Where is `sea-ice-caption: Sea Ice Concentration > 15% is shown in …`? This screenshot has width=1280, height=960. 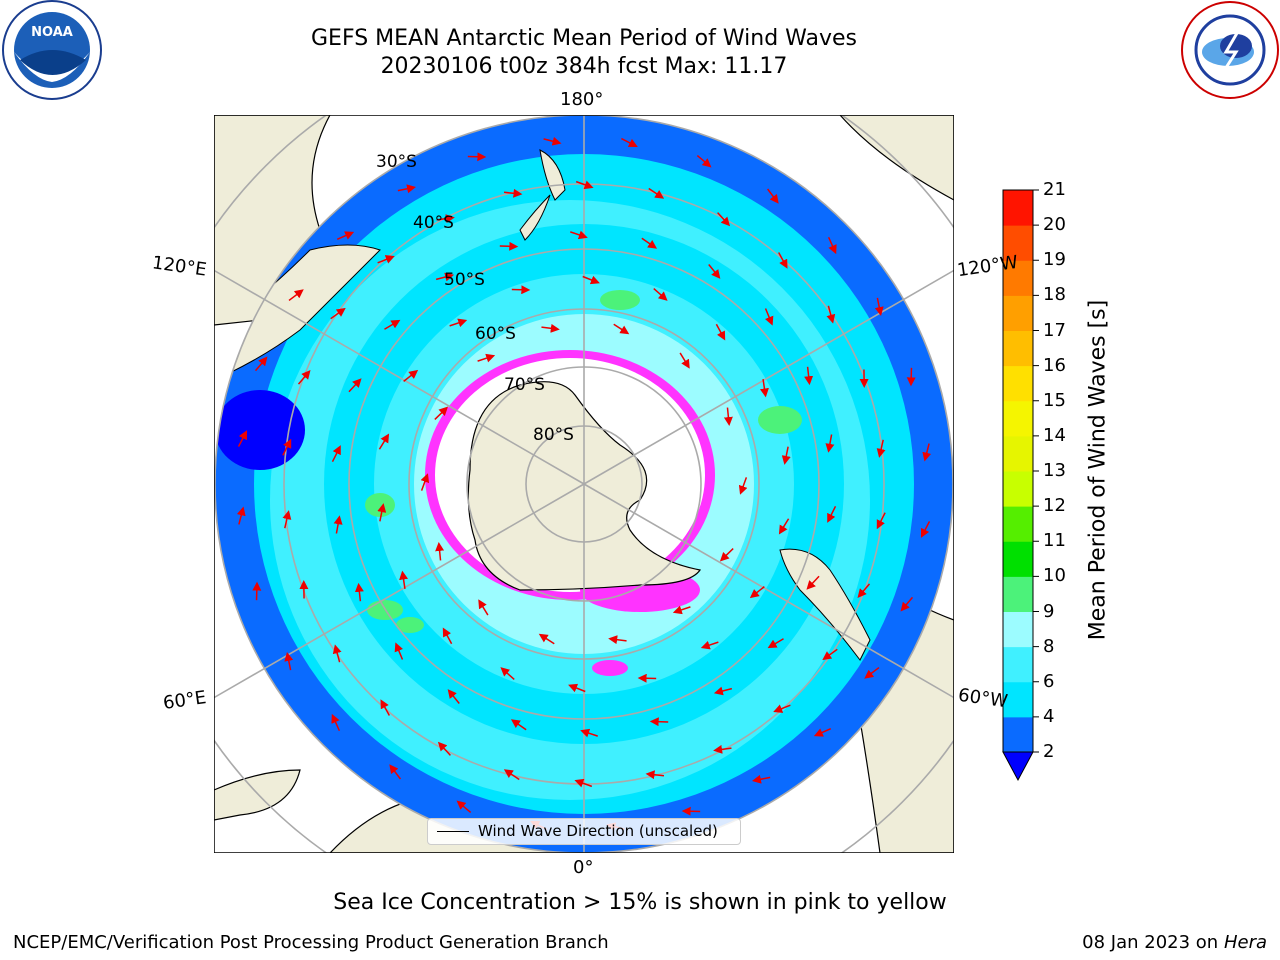 sea-ice-caption: Sea Ice Concentration > 15% is shown in … is located at coordinates (640, 902).